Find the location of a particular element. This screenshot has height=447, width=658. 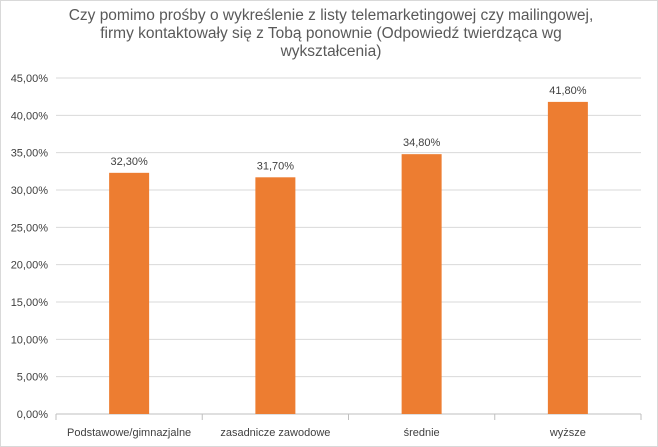

y-tick-label: 5,00% is located at coordinates (32, 378).